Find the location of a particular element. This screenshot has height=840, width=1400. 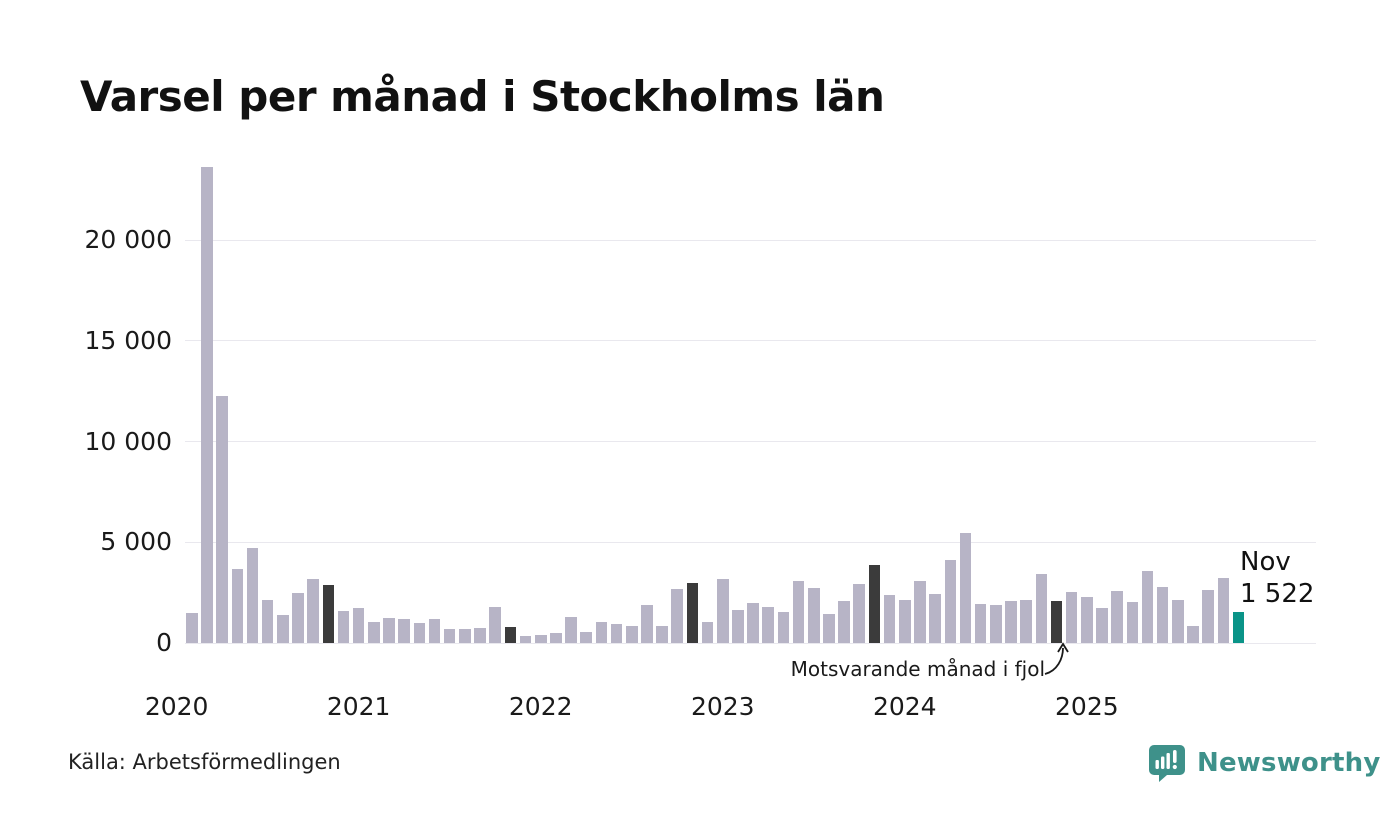

x-axis-label-2022: 2022 is located at coordinates (540, 706).